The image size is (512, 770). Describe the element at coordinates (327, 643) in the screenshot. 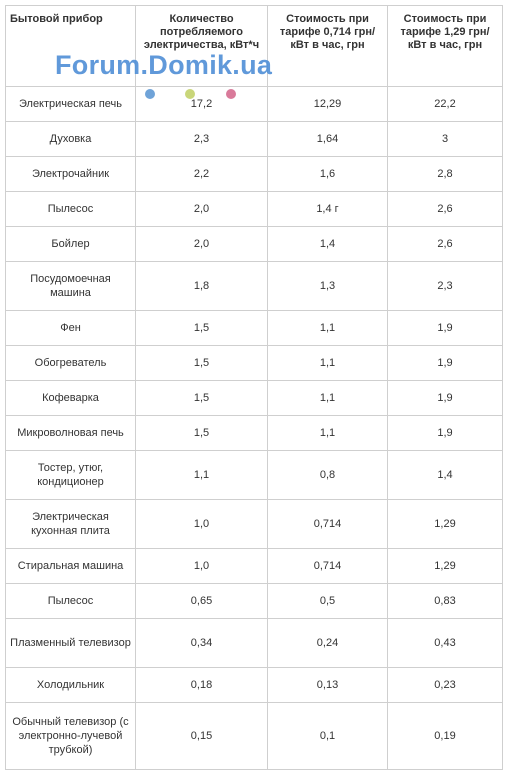

I see `value-cell: 0,24` at that location.